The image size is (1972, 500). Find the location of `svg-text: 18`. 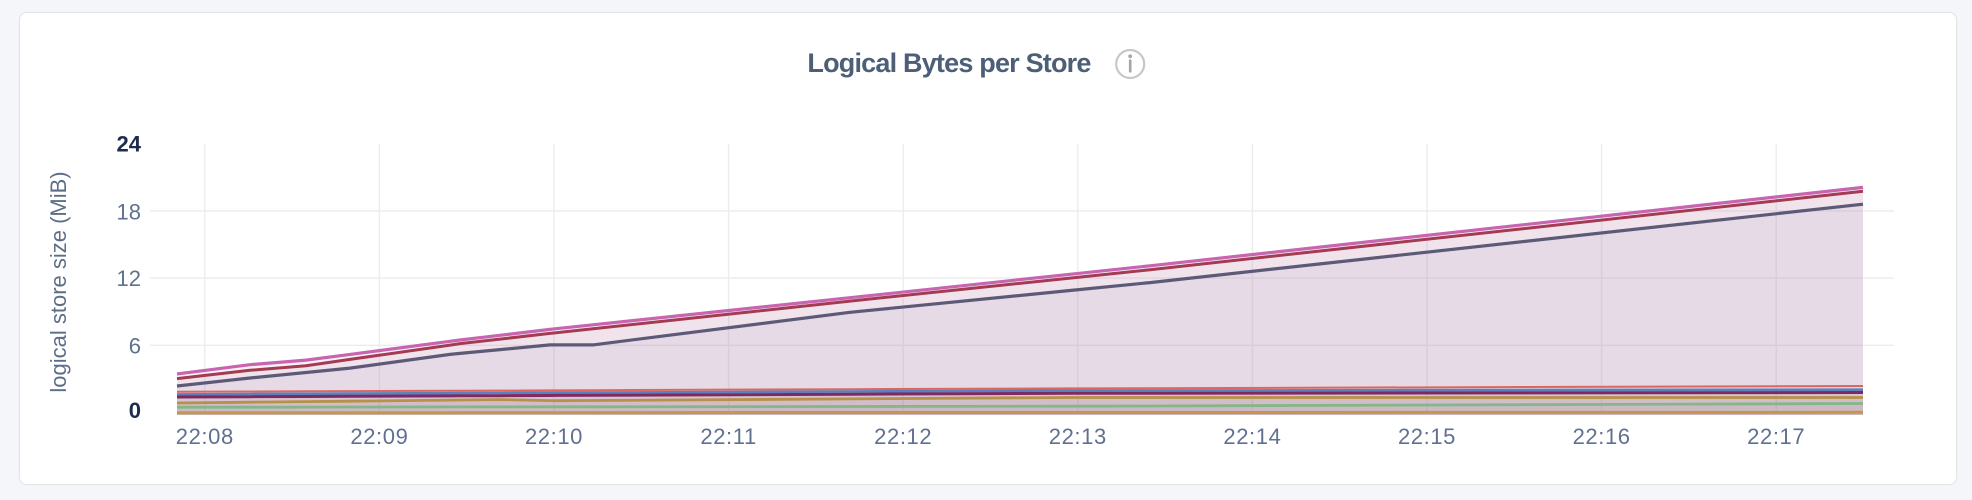

svg-text: 18 is located at coordinates (129, 211).